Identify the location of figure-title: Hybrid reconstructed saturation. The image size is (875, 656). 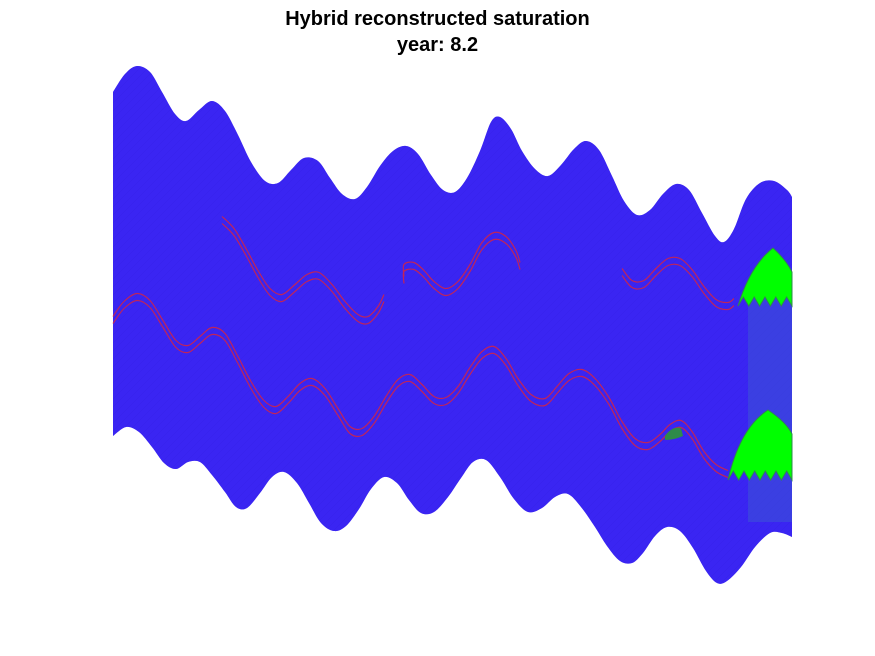
(437, 19).